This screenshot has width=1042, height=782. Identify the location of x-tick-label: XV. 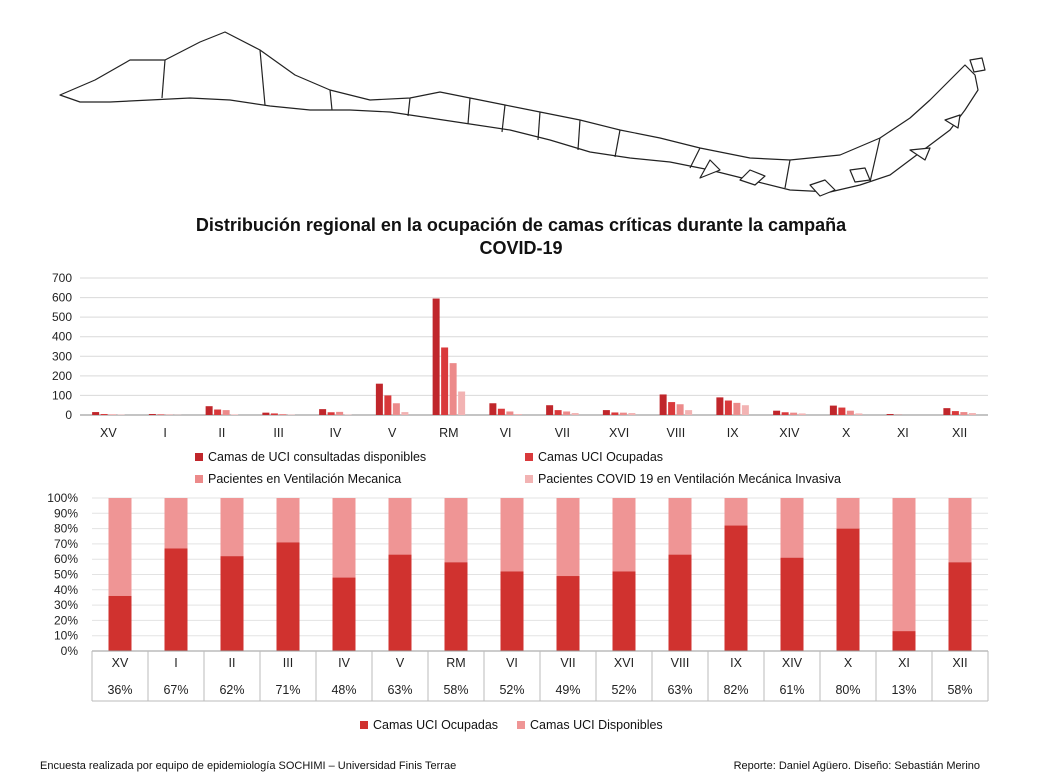
(120, 663).